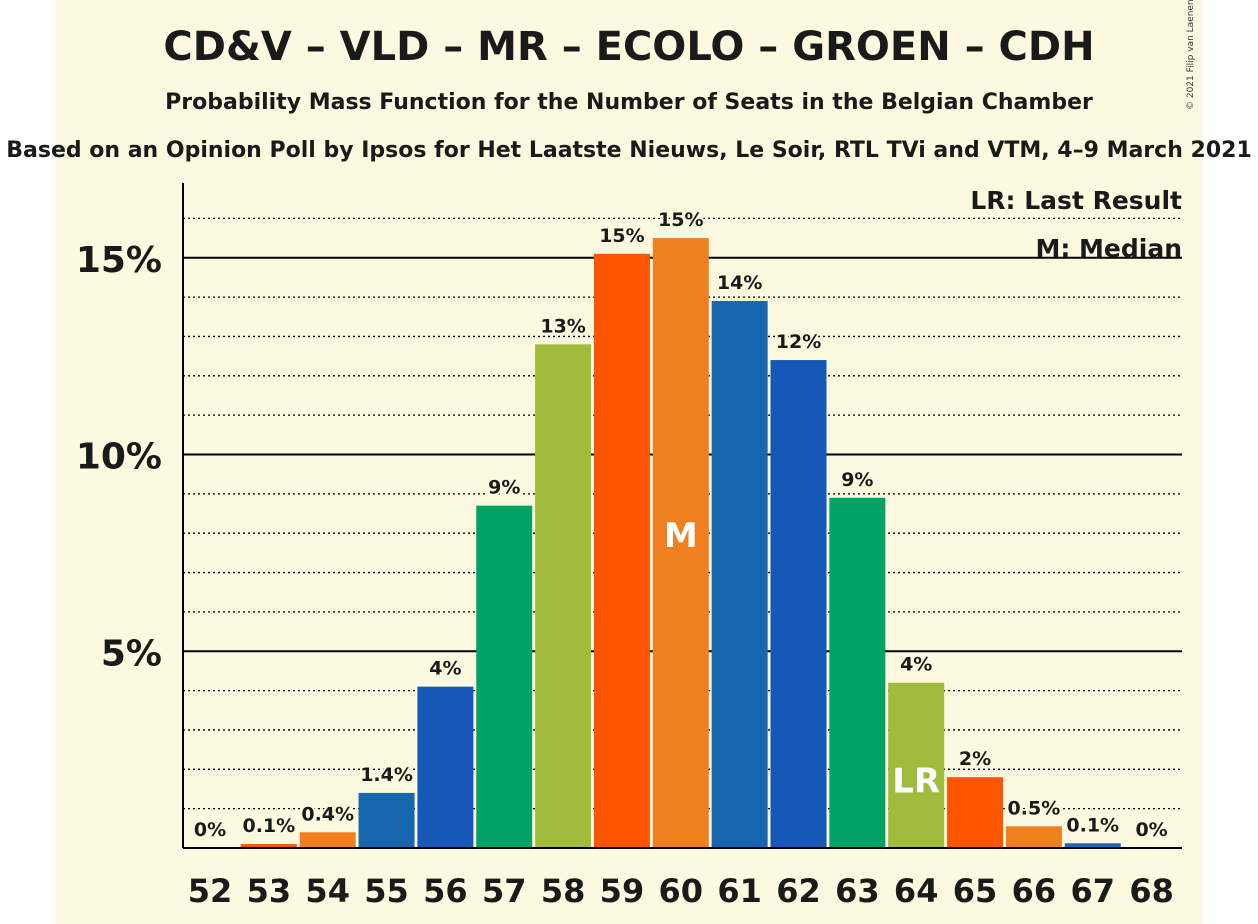 The height and width of the screenshot is (924, 1258). Describe the element at coordinates (739, 283) in the screenshot. I see `value-label: 14%` at that location.